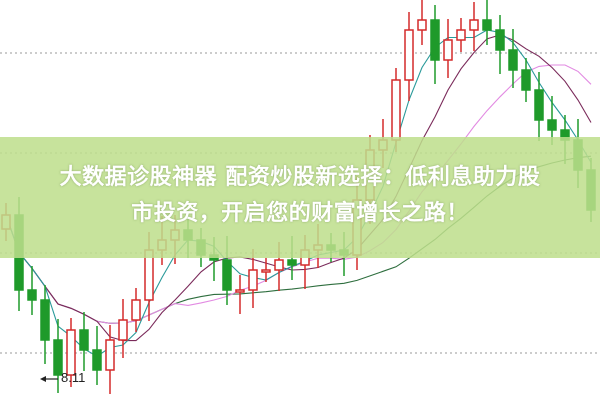 The image size is (600, 400). What do you see at coordinates (43, 379) in the screenshot?
I see `low-marker-arrow-icon` at bounding box center [43, 379].